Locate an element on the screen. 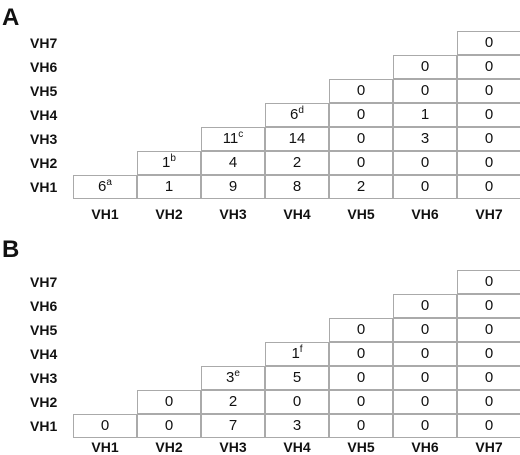  cell-footnote-marker: a is located at coordinates (109, 182).